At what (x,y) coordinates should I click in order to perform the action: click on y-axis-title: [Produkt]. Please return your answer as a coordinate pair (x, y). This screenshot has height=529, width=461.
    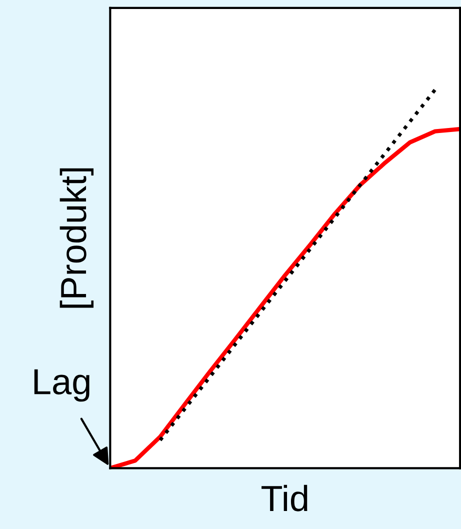
    Looking at the image, I should click on (77, 238).